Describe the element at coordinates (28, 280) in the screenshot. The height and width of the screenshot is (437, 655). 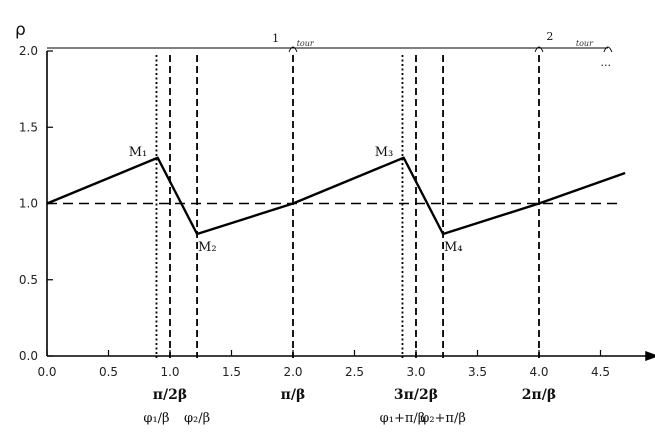
I see `y-tick-label: 0.5` at that location.